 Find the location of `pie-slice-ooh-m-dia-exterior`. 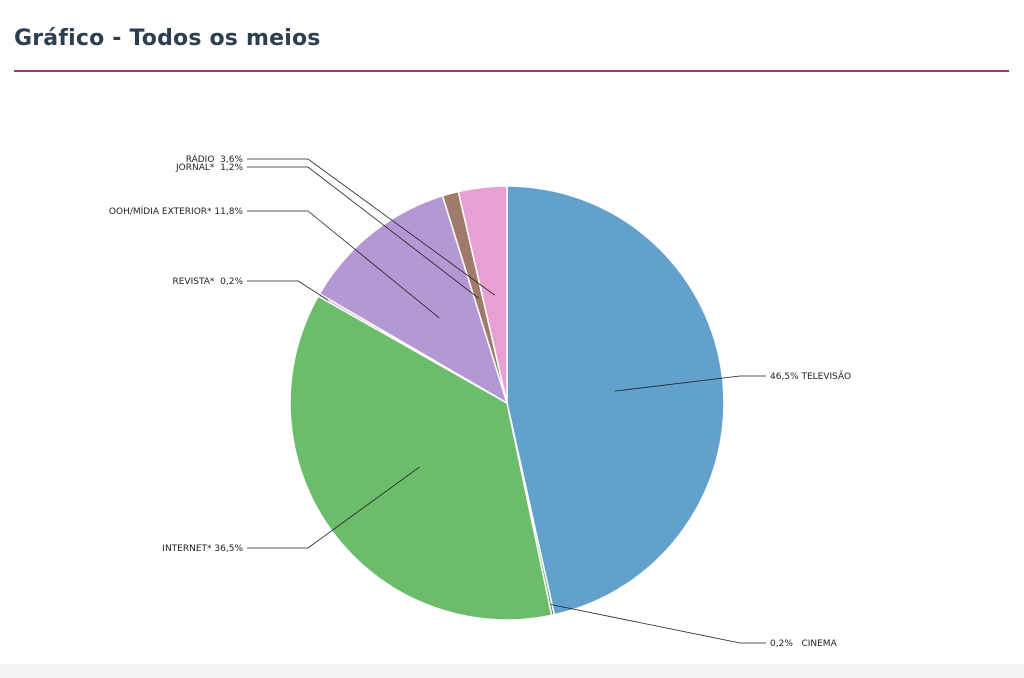

pie-slice-ooh-m-dia-exterior is located at coordinates (413, 299).